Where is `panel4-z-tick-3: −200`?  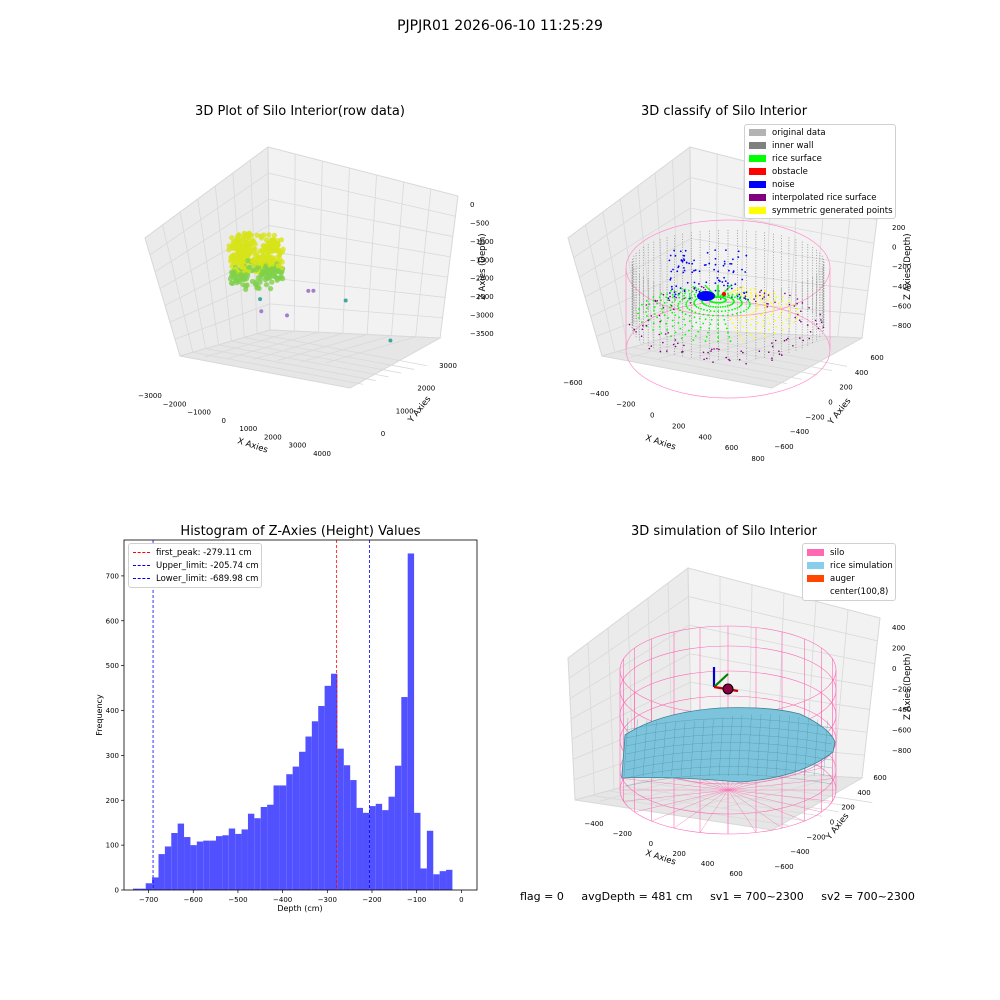
panel4-z-tick-3: −200 is located at coordinates (901, 690).